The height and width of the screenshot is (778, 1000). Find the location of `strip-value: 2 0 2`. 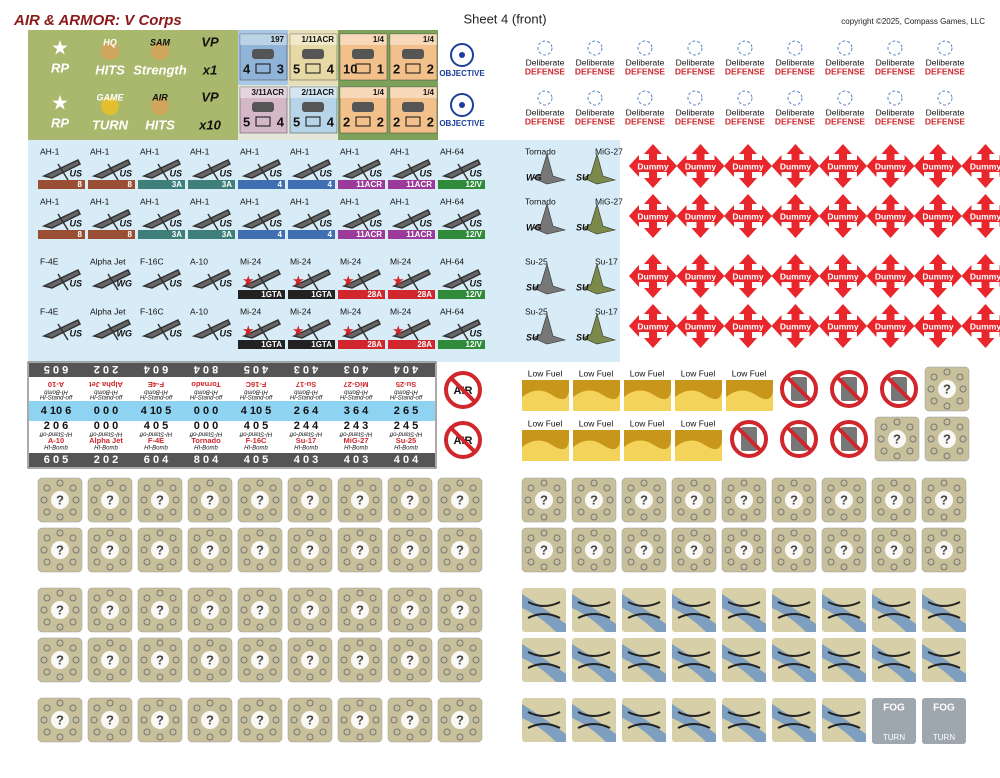

strip-value: 2 0 2 is located at coordinates (106, 460).